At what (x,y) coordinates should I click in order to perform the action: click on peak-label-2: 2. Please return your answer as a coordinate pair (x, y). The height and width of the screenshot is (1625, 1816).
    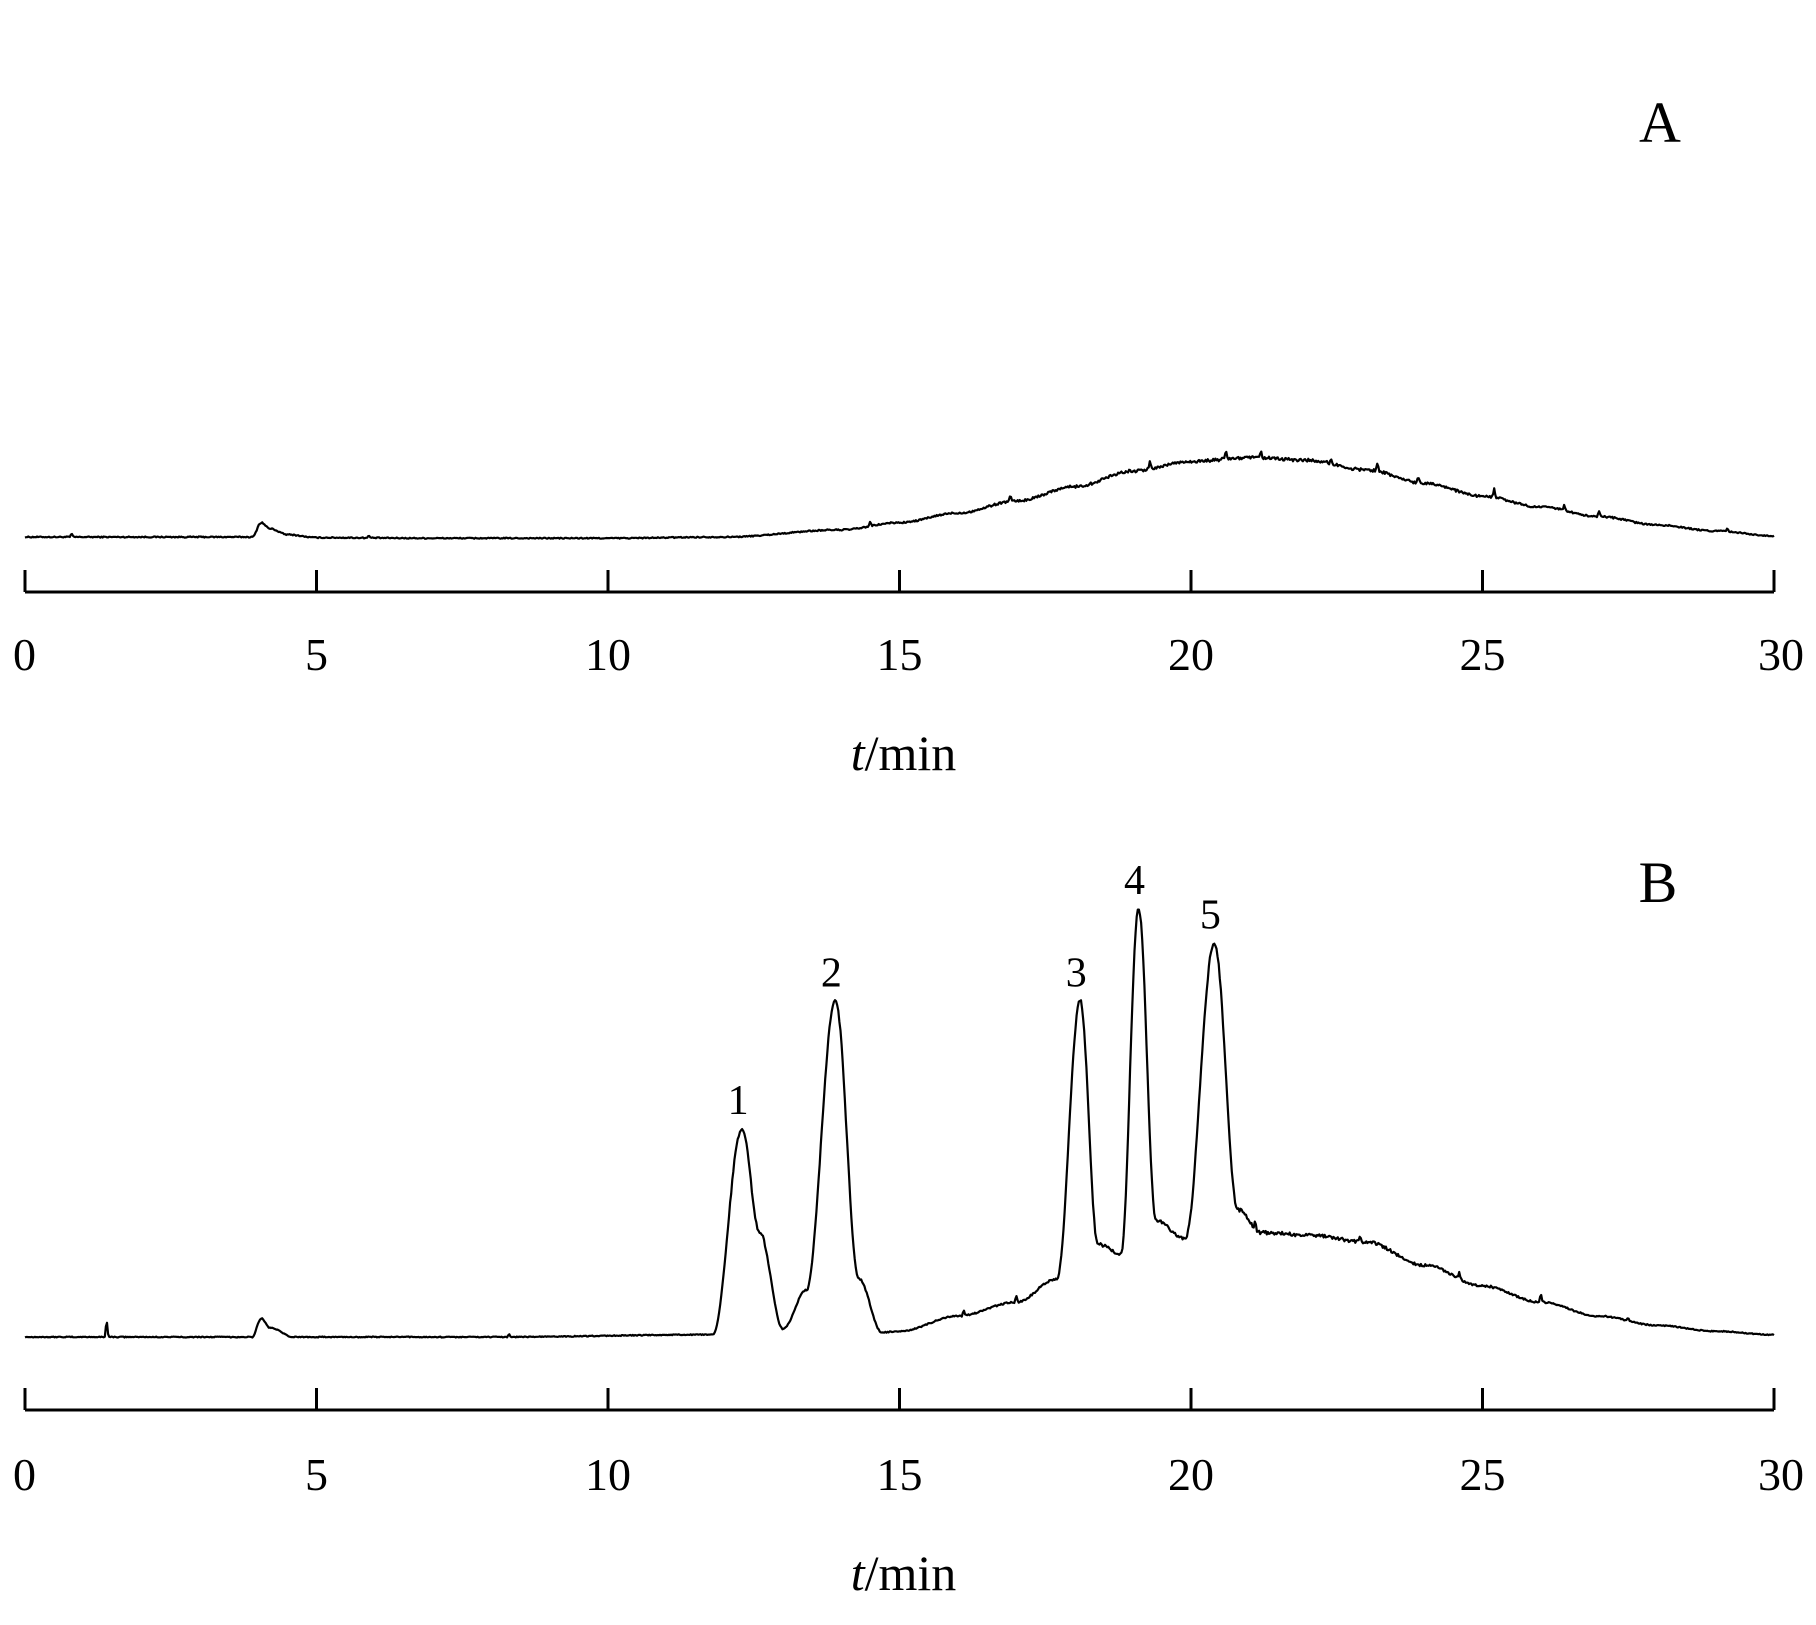
    Looking at the image, I should click on (831, 974).